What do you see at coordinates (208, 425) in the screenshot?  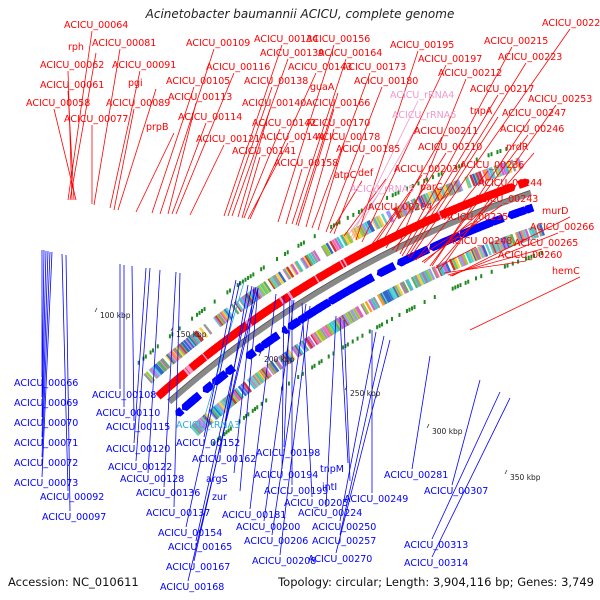 I see `gene-label: ACICU_tRNA3` at bounding box center [208, 425].